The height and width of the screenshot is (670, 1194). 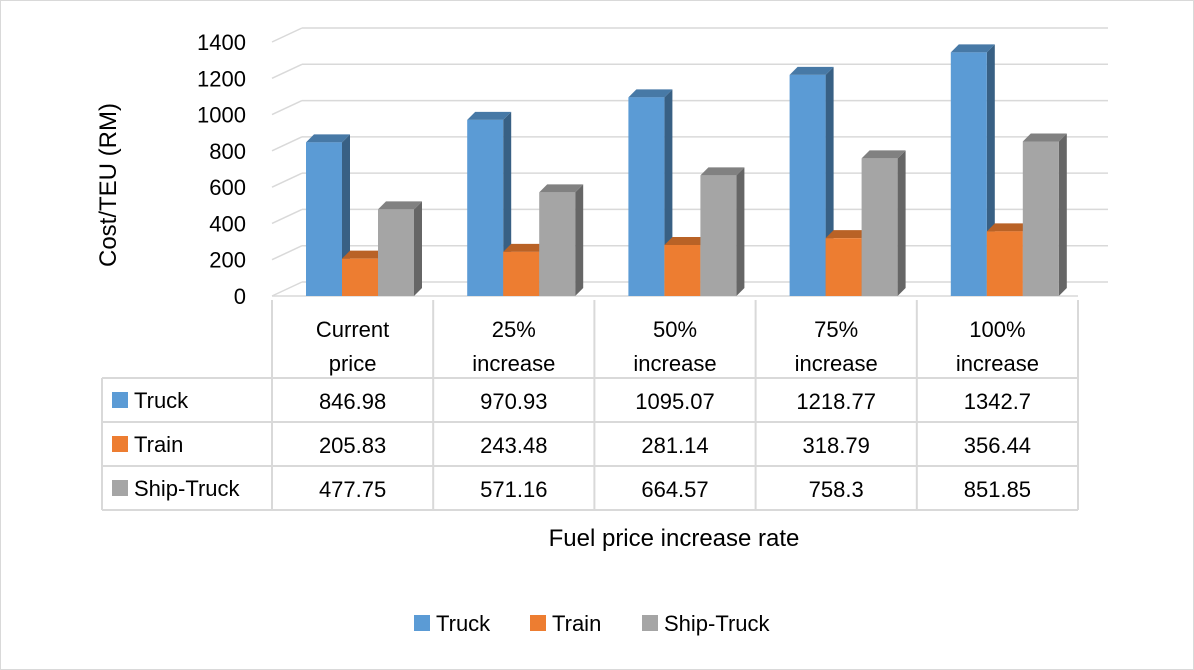 I want to click on category-label: 75%, so click(x=836, y=329).